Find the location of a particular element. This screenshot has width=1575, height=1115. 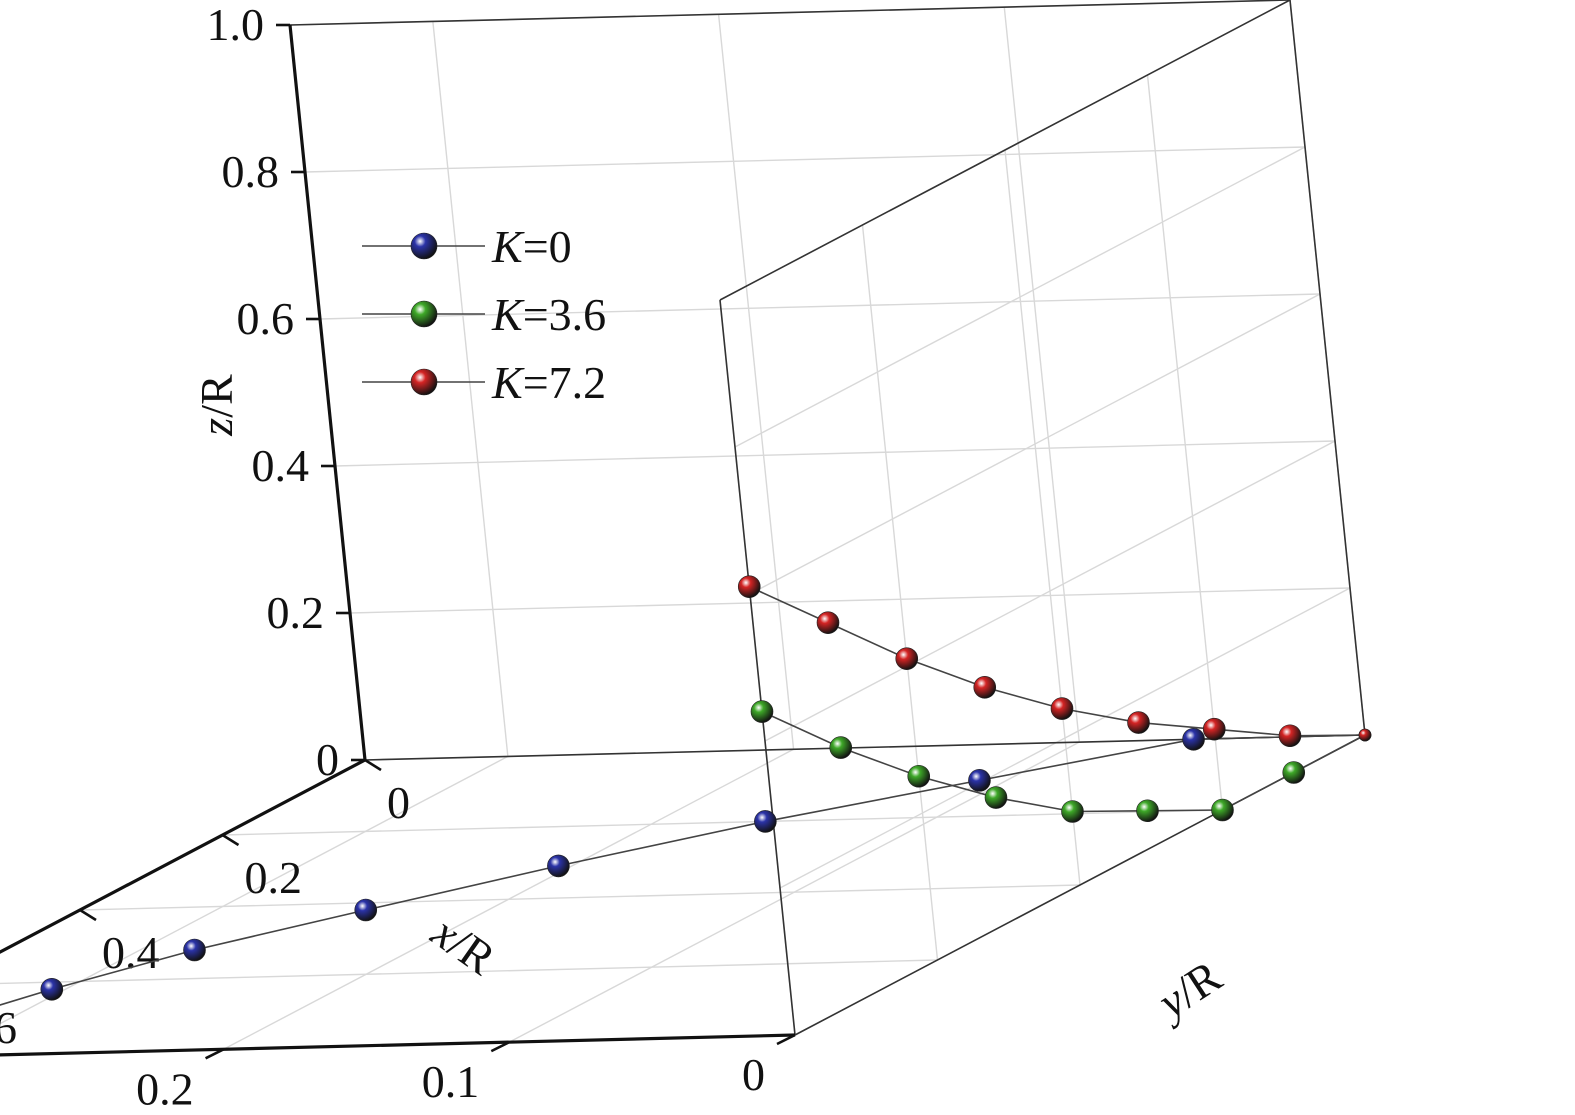

z-axis-title-unit: /R is located at coordinates (216, 396).